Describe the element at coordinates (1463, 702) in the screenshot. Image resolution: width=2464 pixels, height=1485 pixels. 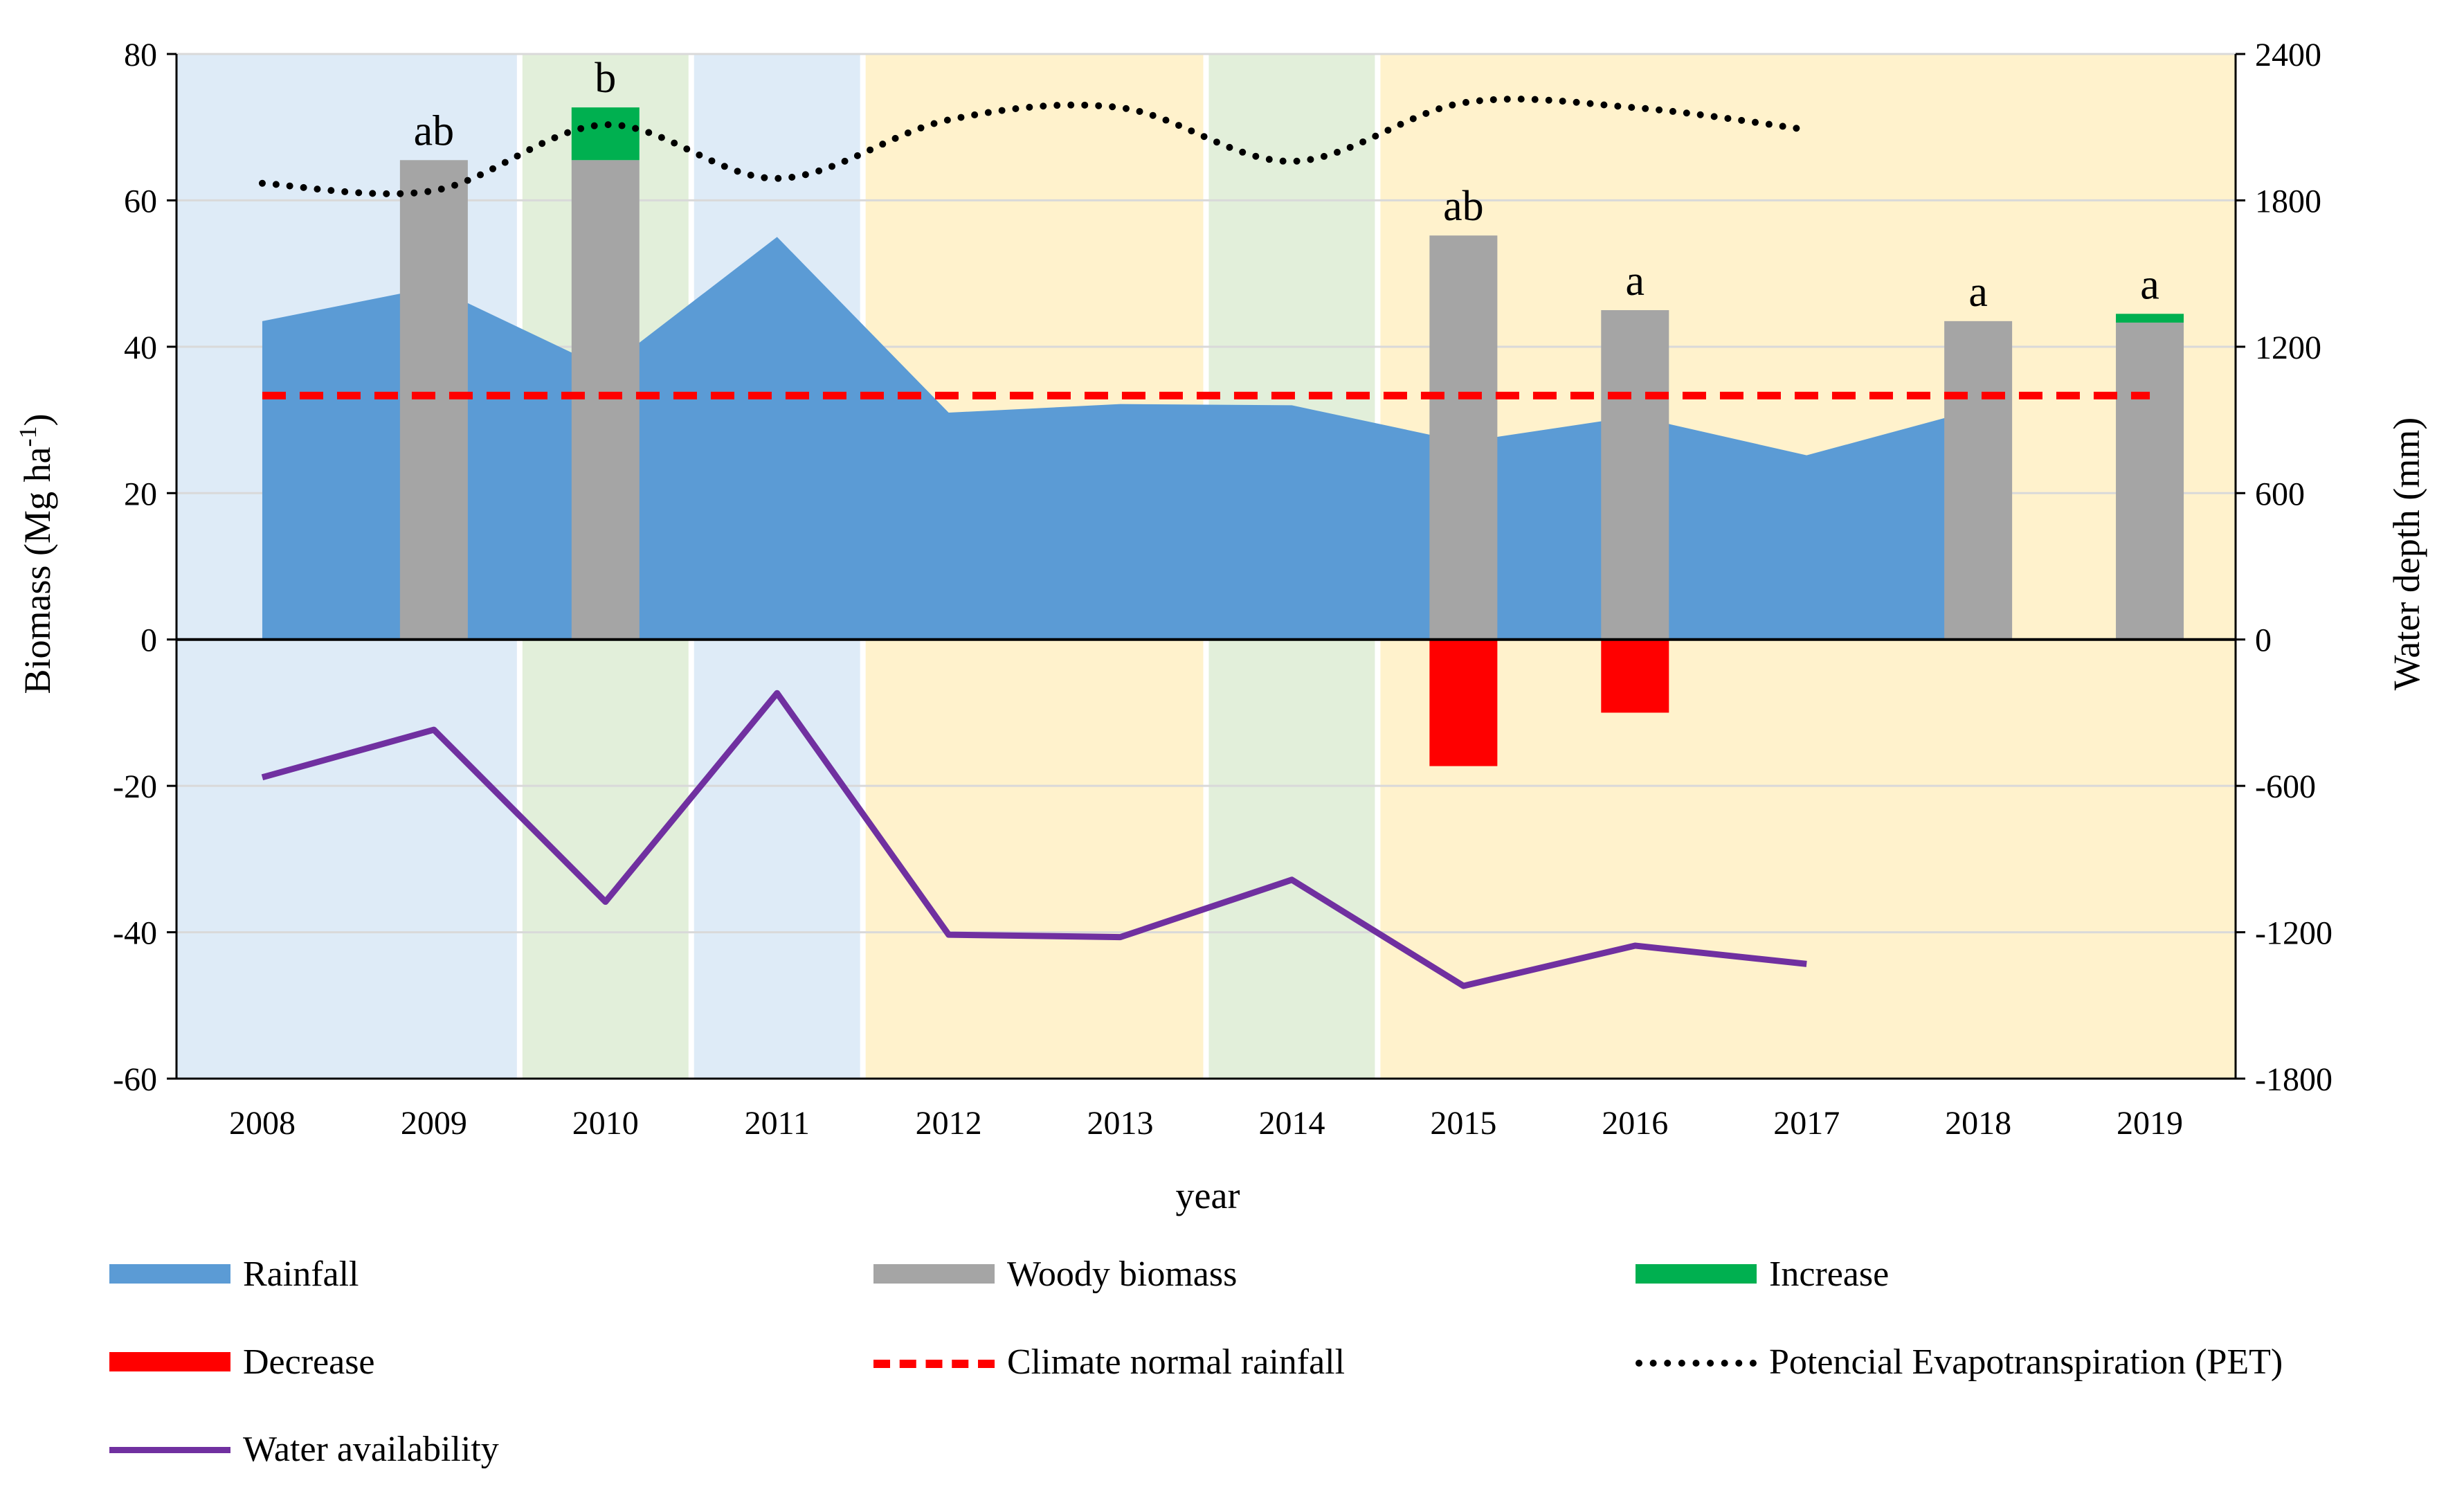
I see `decrease-bar-2015` at that location.